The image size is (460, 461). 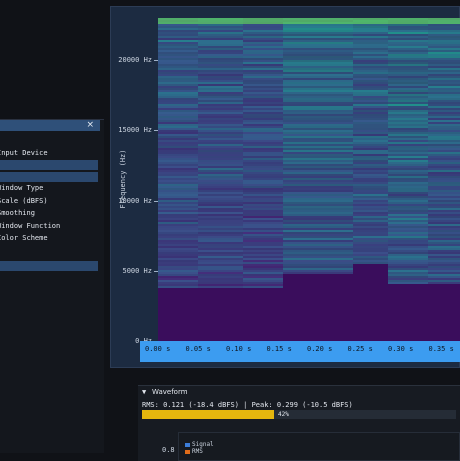 What do you see at coordinates (49, 165) in the screenshot?
I see `input-device-dropdown` at bounding box center [49, 165].